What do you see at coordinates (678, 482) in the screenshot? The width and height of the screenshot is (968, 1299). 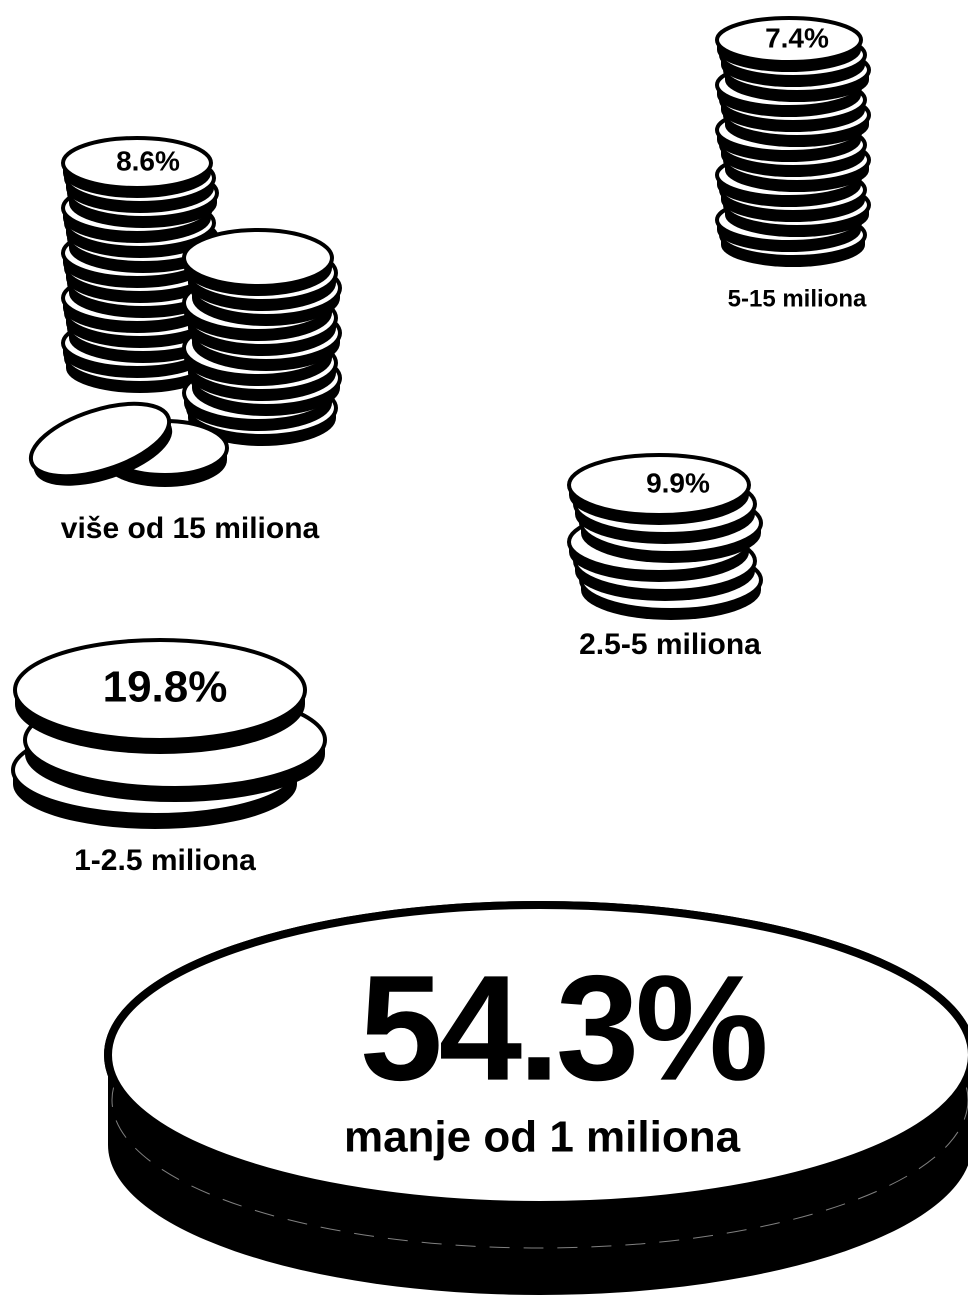 I see `share-label: 9.9%` at bounding box center [678, 482].